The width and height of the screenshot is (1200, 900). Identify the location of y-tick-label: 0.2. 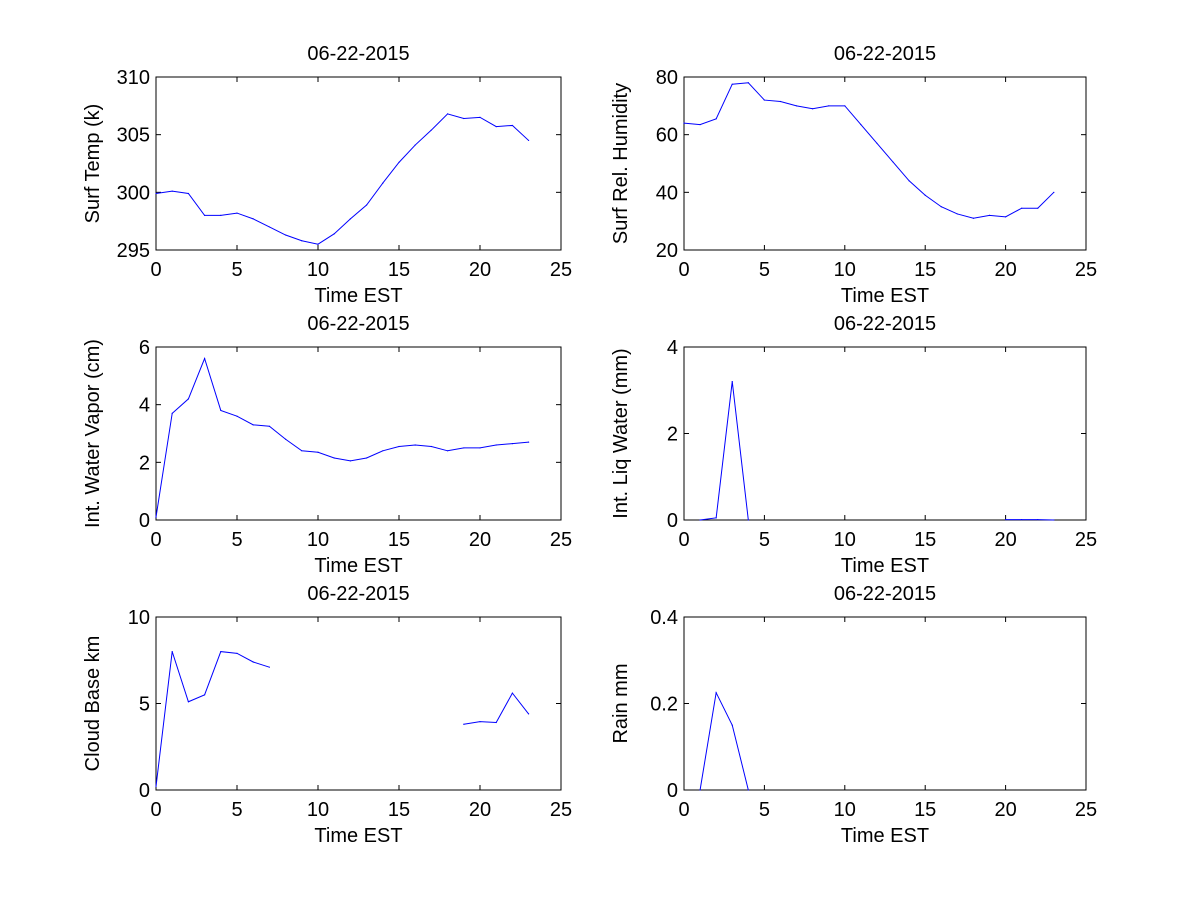
(664, 705).